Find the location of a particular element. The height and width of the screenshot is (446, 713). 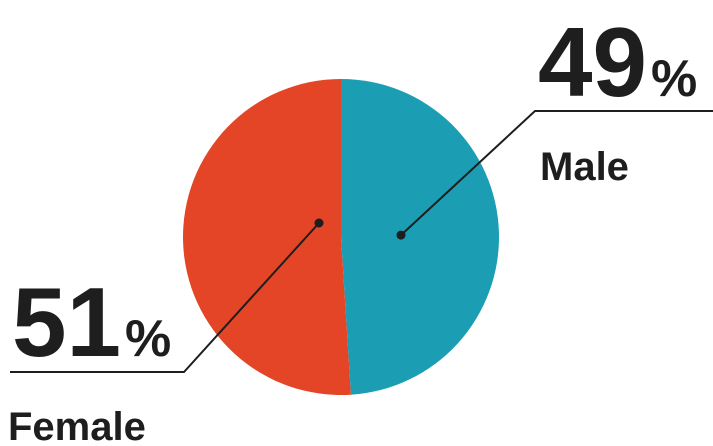

female-label: Female is located at coordinates (77, 425).